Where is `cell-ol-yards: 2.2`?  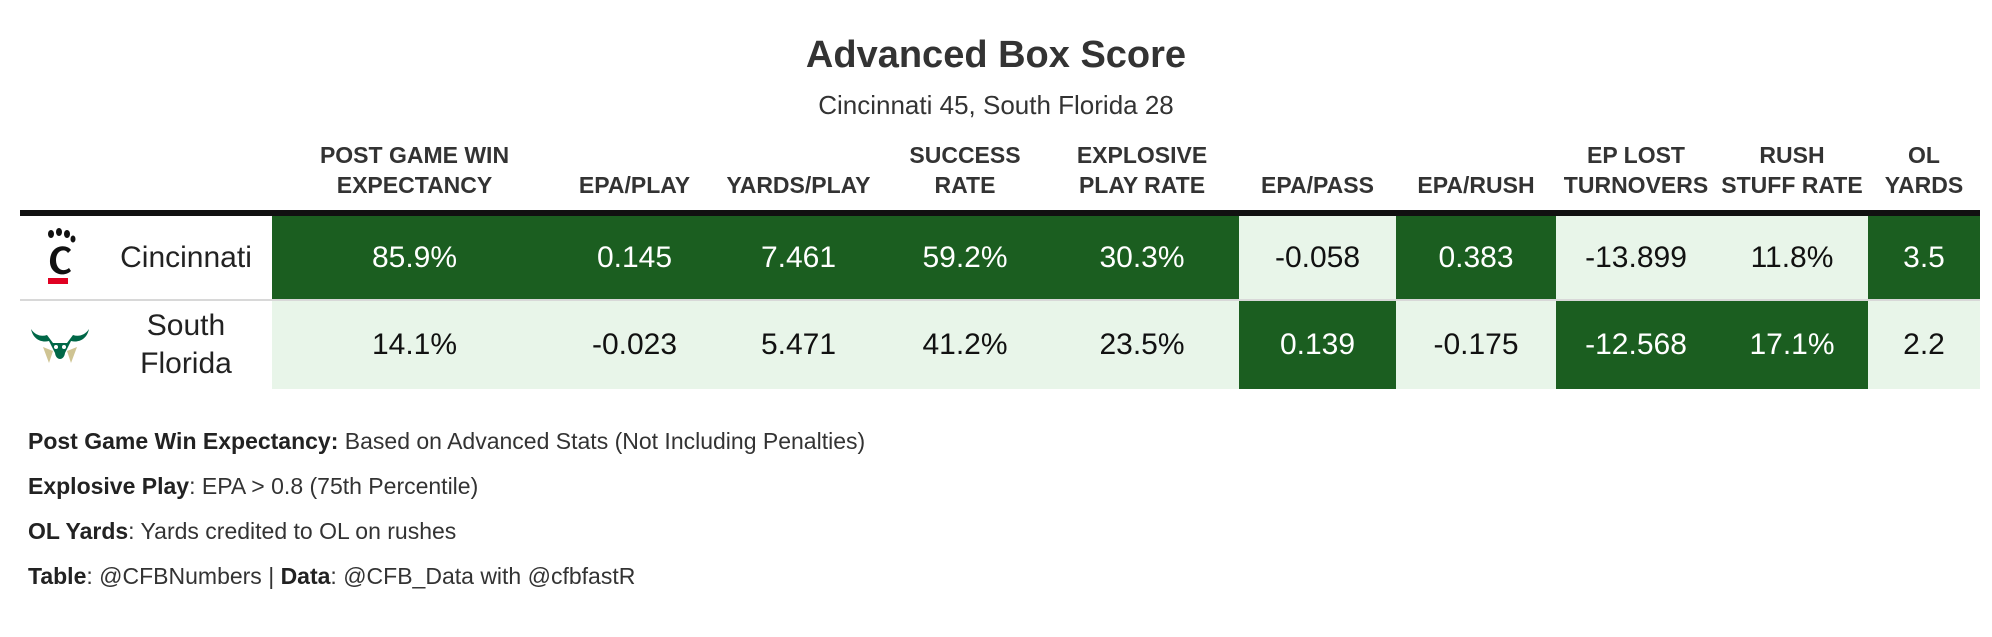 cell-ol-yards: 2.2 is located at coordinates (1924, 344).